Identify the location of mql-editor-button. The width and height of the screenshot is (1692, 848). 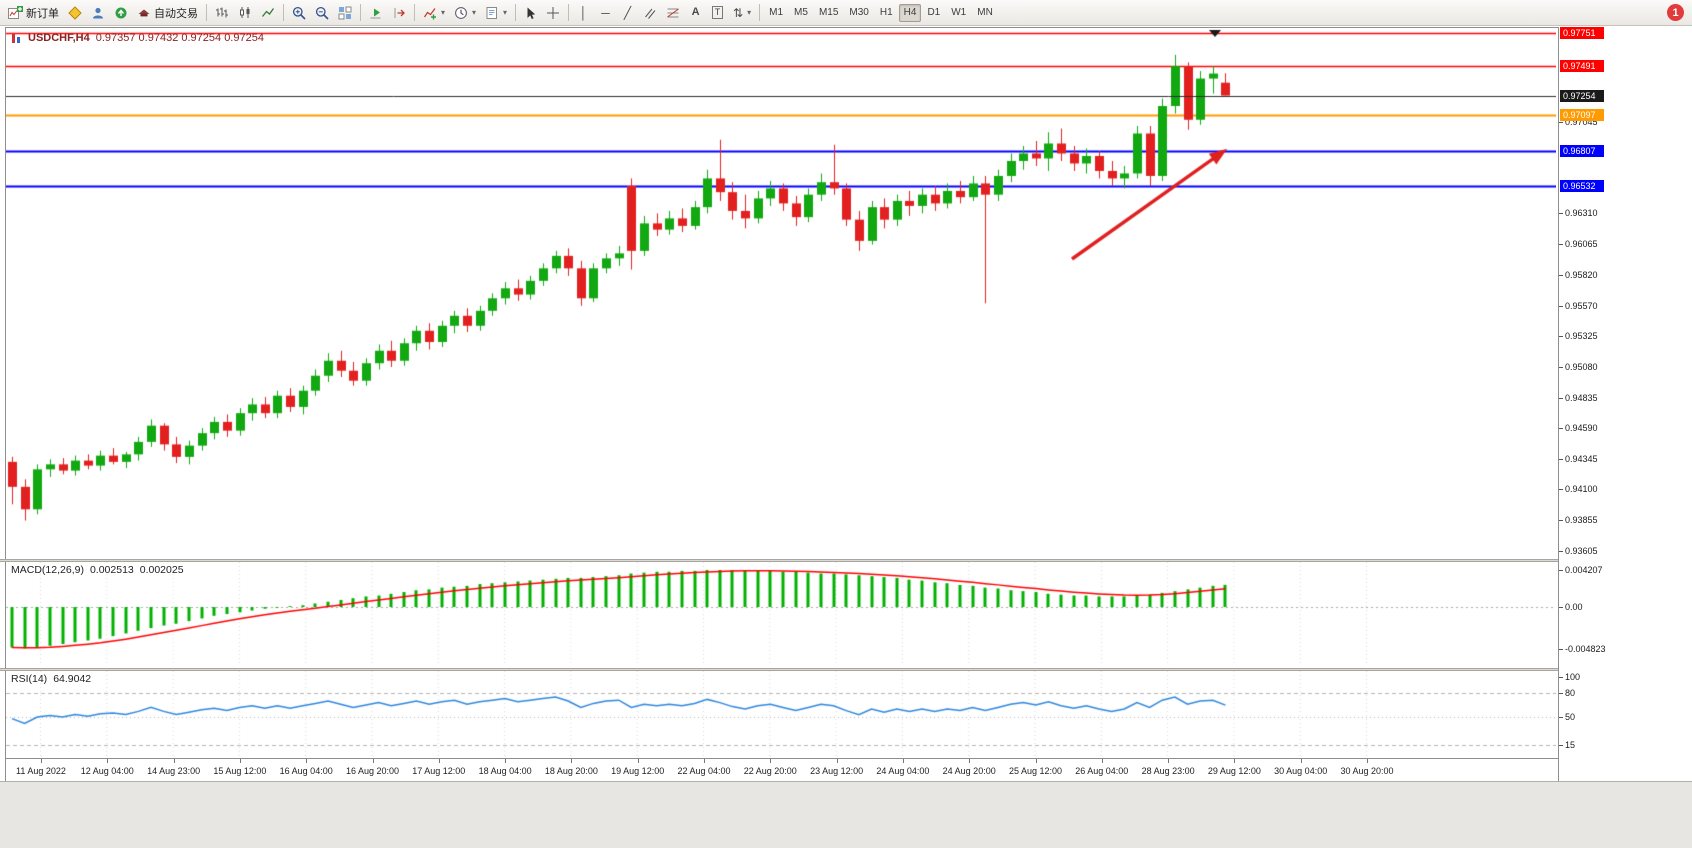
(75, 13).